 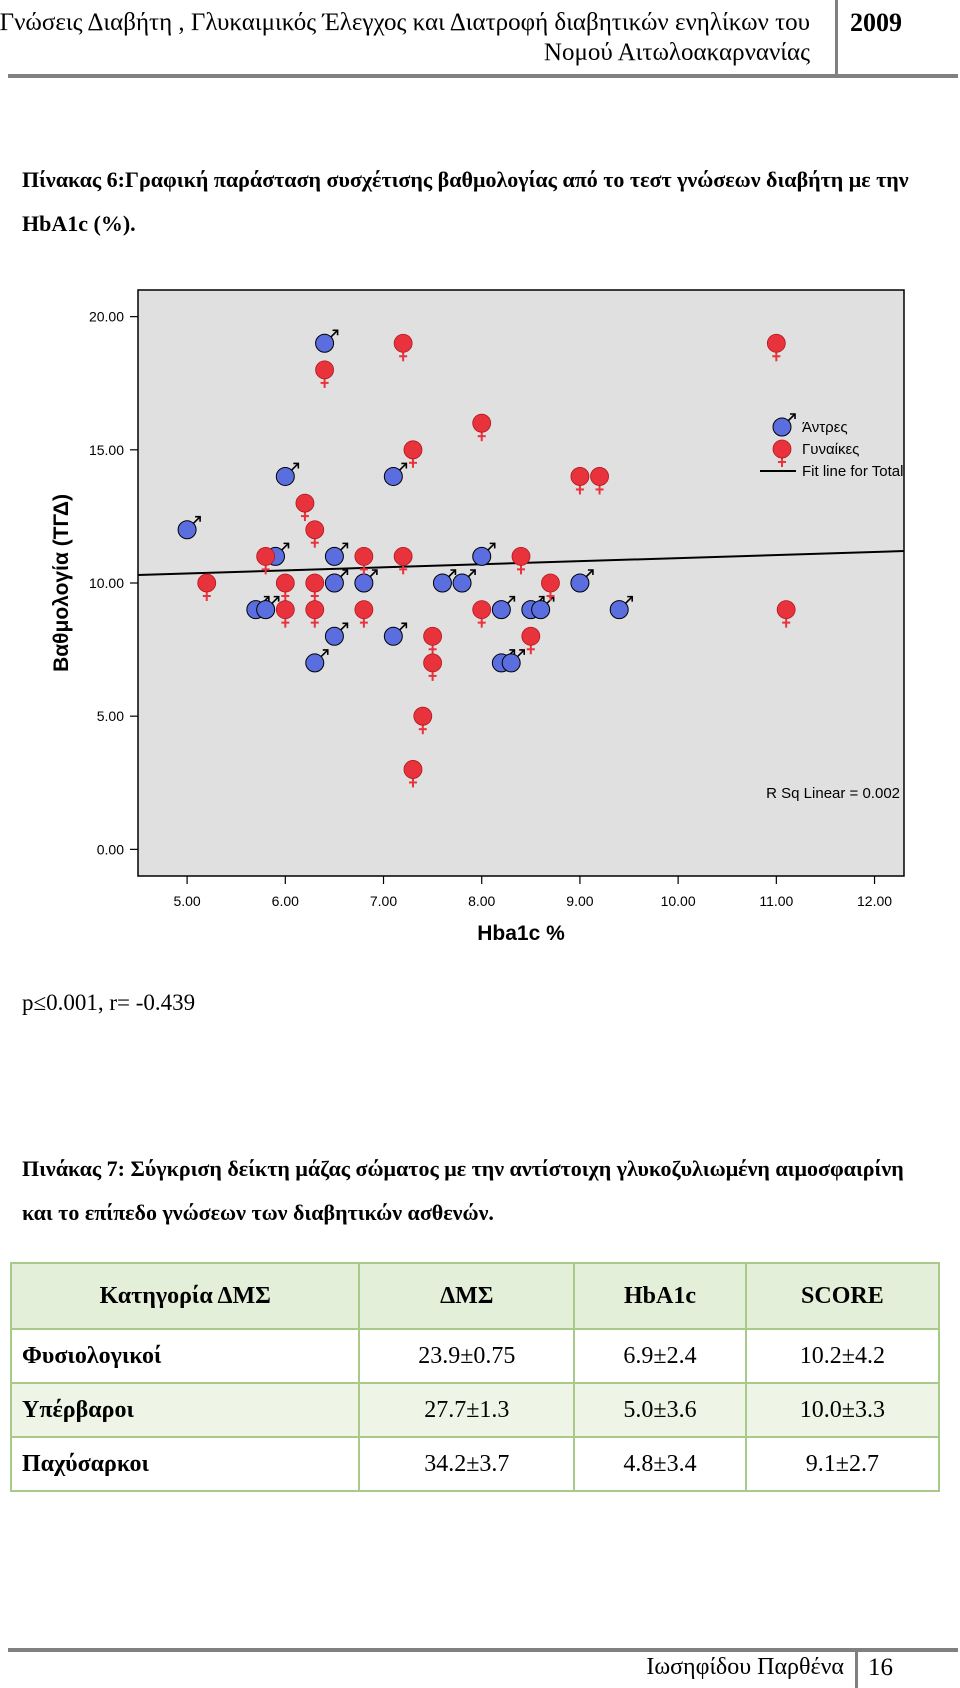 I want to click on cell-hba1c: 4.8±3.4, so click(x=660, y=1464).